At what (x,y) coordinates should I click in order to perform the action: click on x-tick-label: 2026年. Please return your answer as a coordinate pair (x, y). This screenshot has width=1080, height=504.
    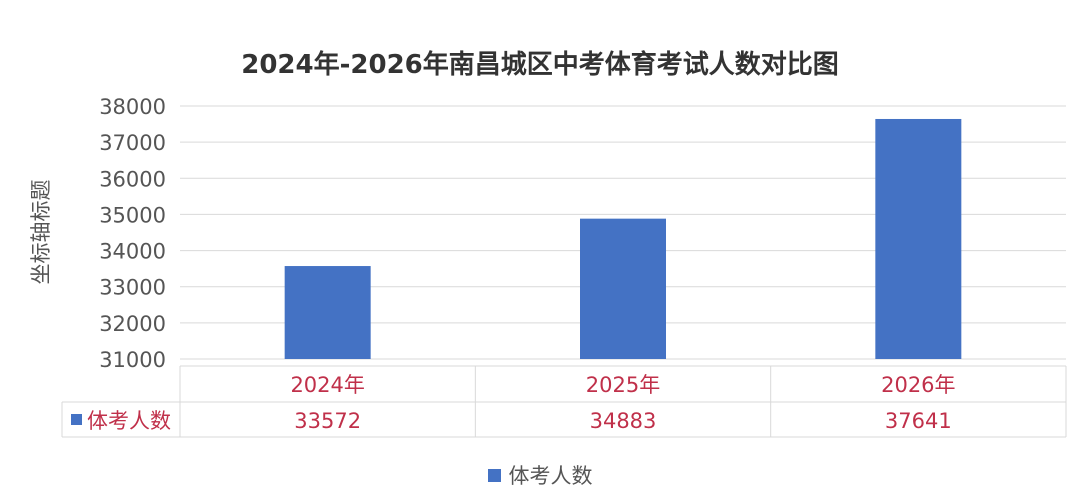
    Looking at the image, I should click on (918, 385).